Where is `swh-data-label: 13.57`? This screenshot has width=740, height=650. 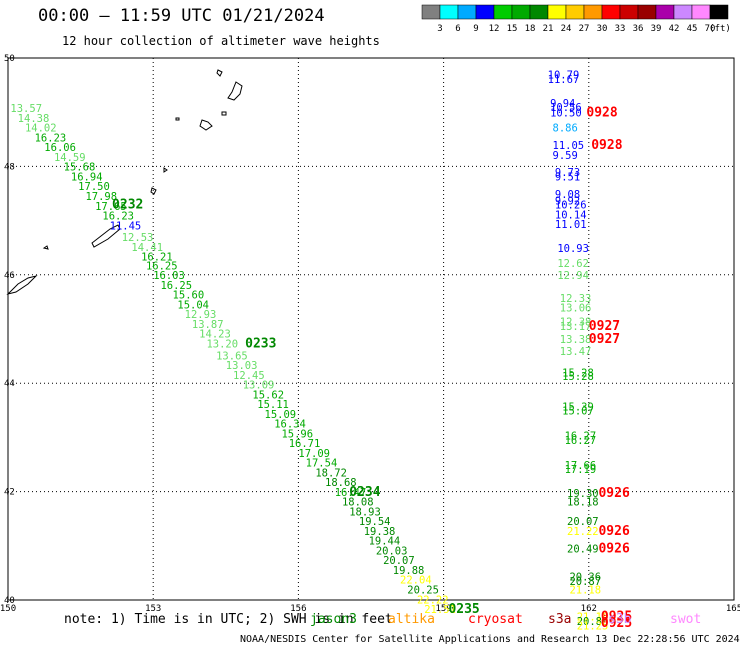 swh-data-label: 13.57 is located at coordinates (26, 109).